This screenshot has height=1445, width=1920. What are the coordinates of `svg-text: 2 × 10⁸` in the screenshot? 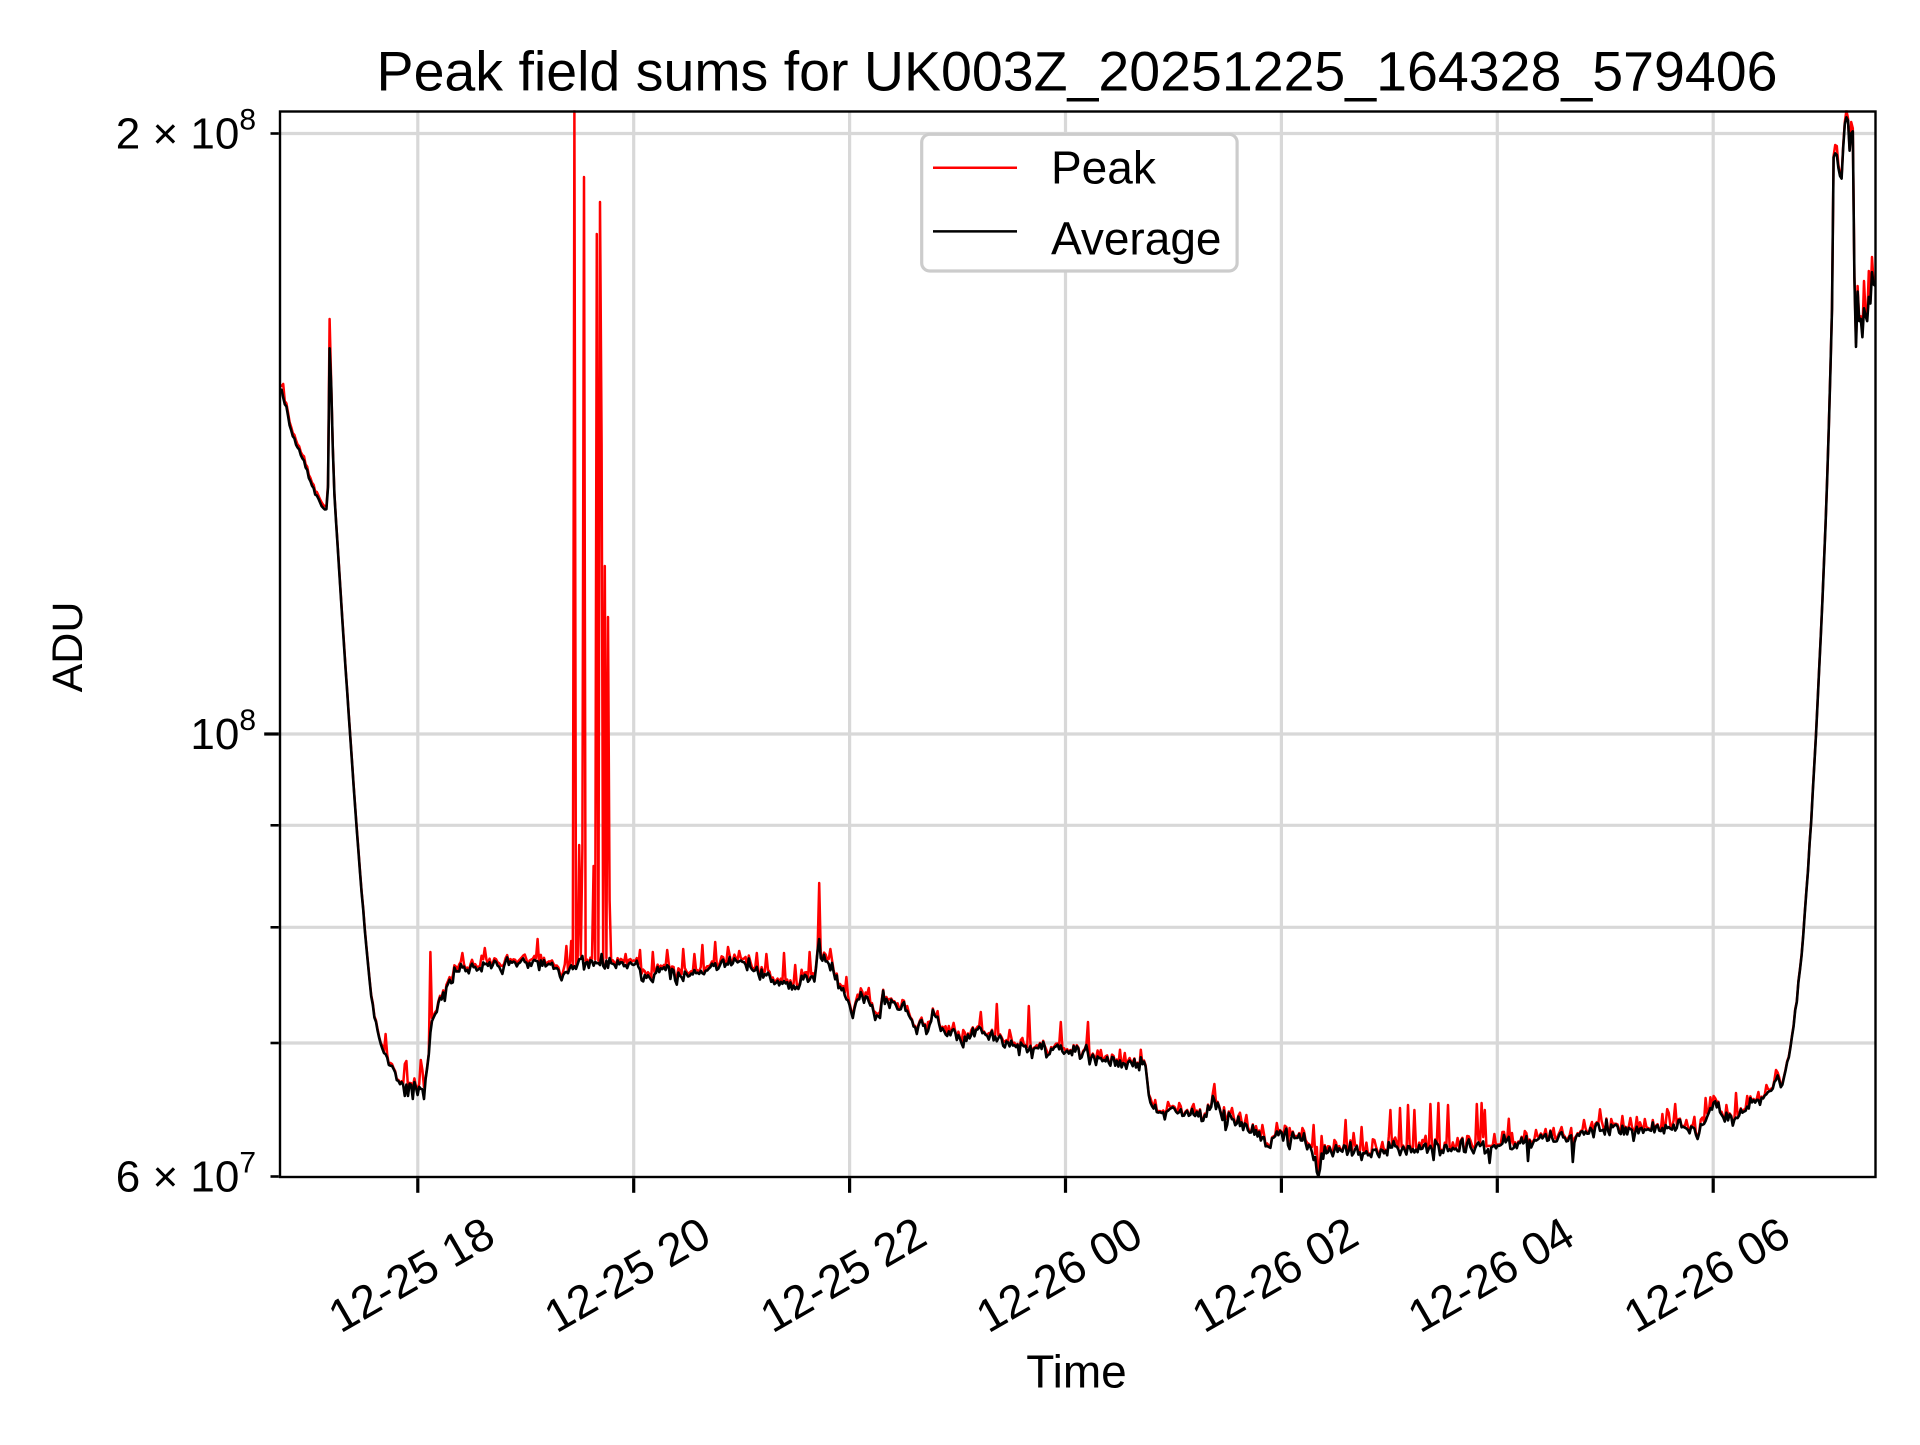 It's located at (186, 131).